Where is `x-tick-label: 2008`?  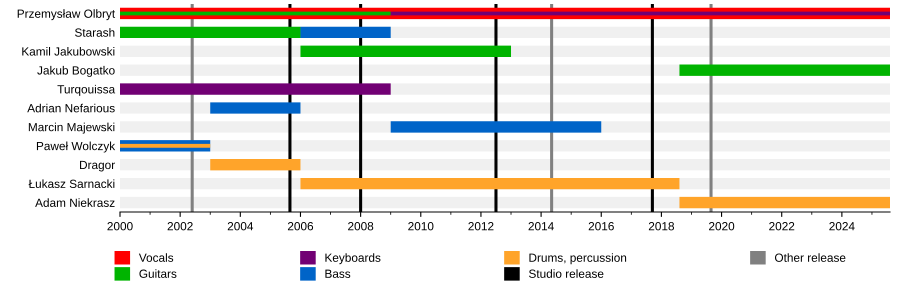 x-tick-label: 2008 is located at coordinates (361, 226).